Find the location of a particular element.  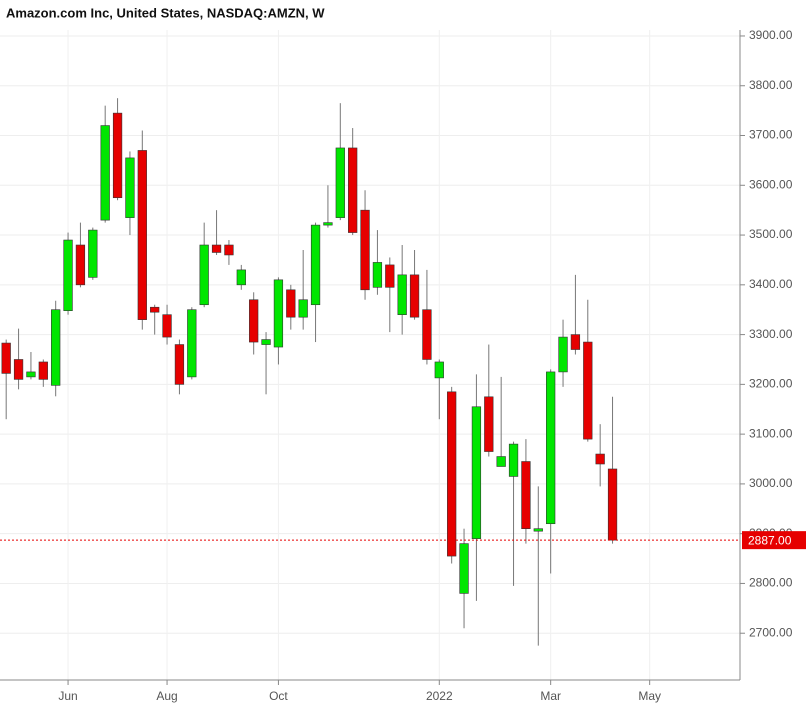

y-tick-label: 3000.00 is located at coordinates (771, 483).